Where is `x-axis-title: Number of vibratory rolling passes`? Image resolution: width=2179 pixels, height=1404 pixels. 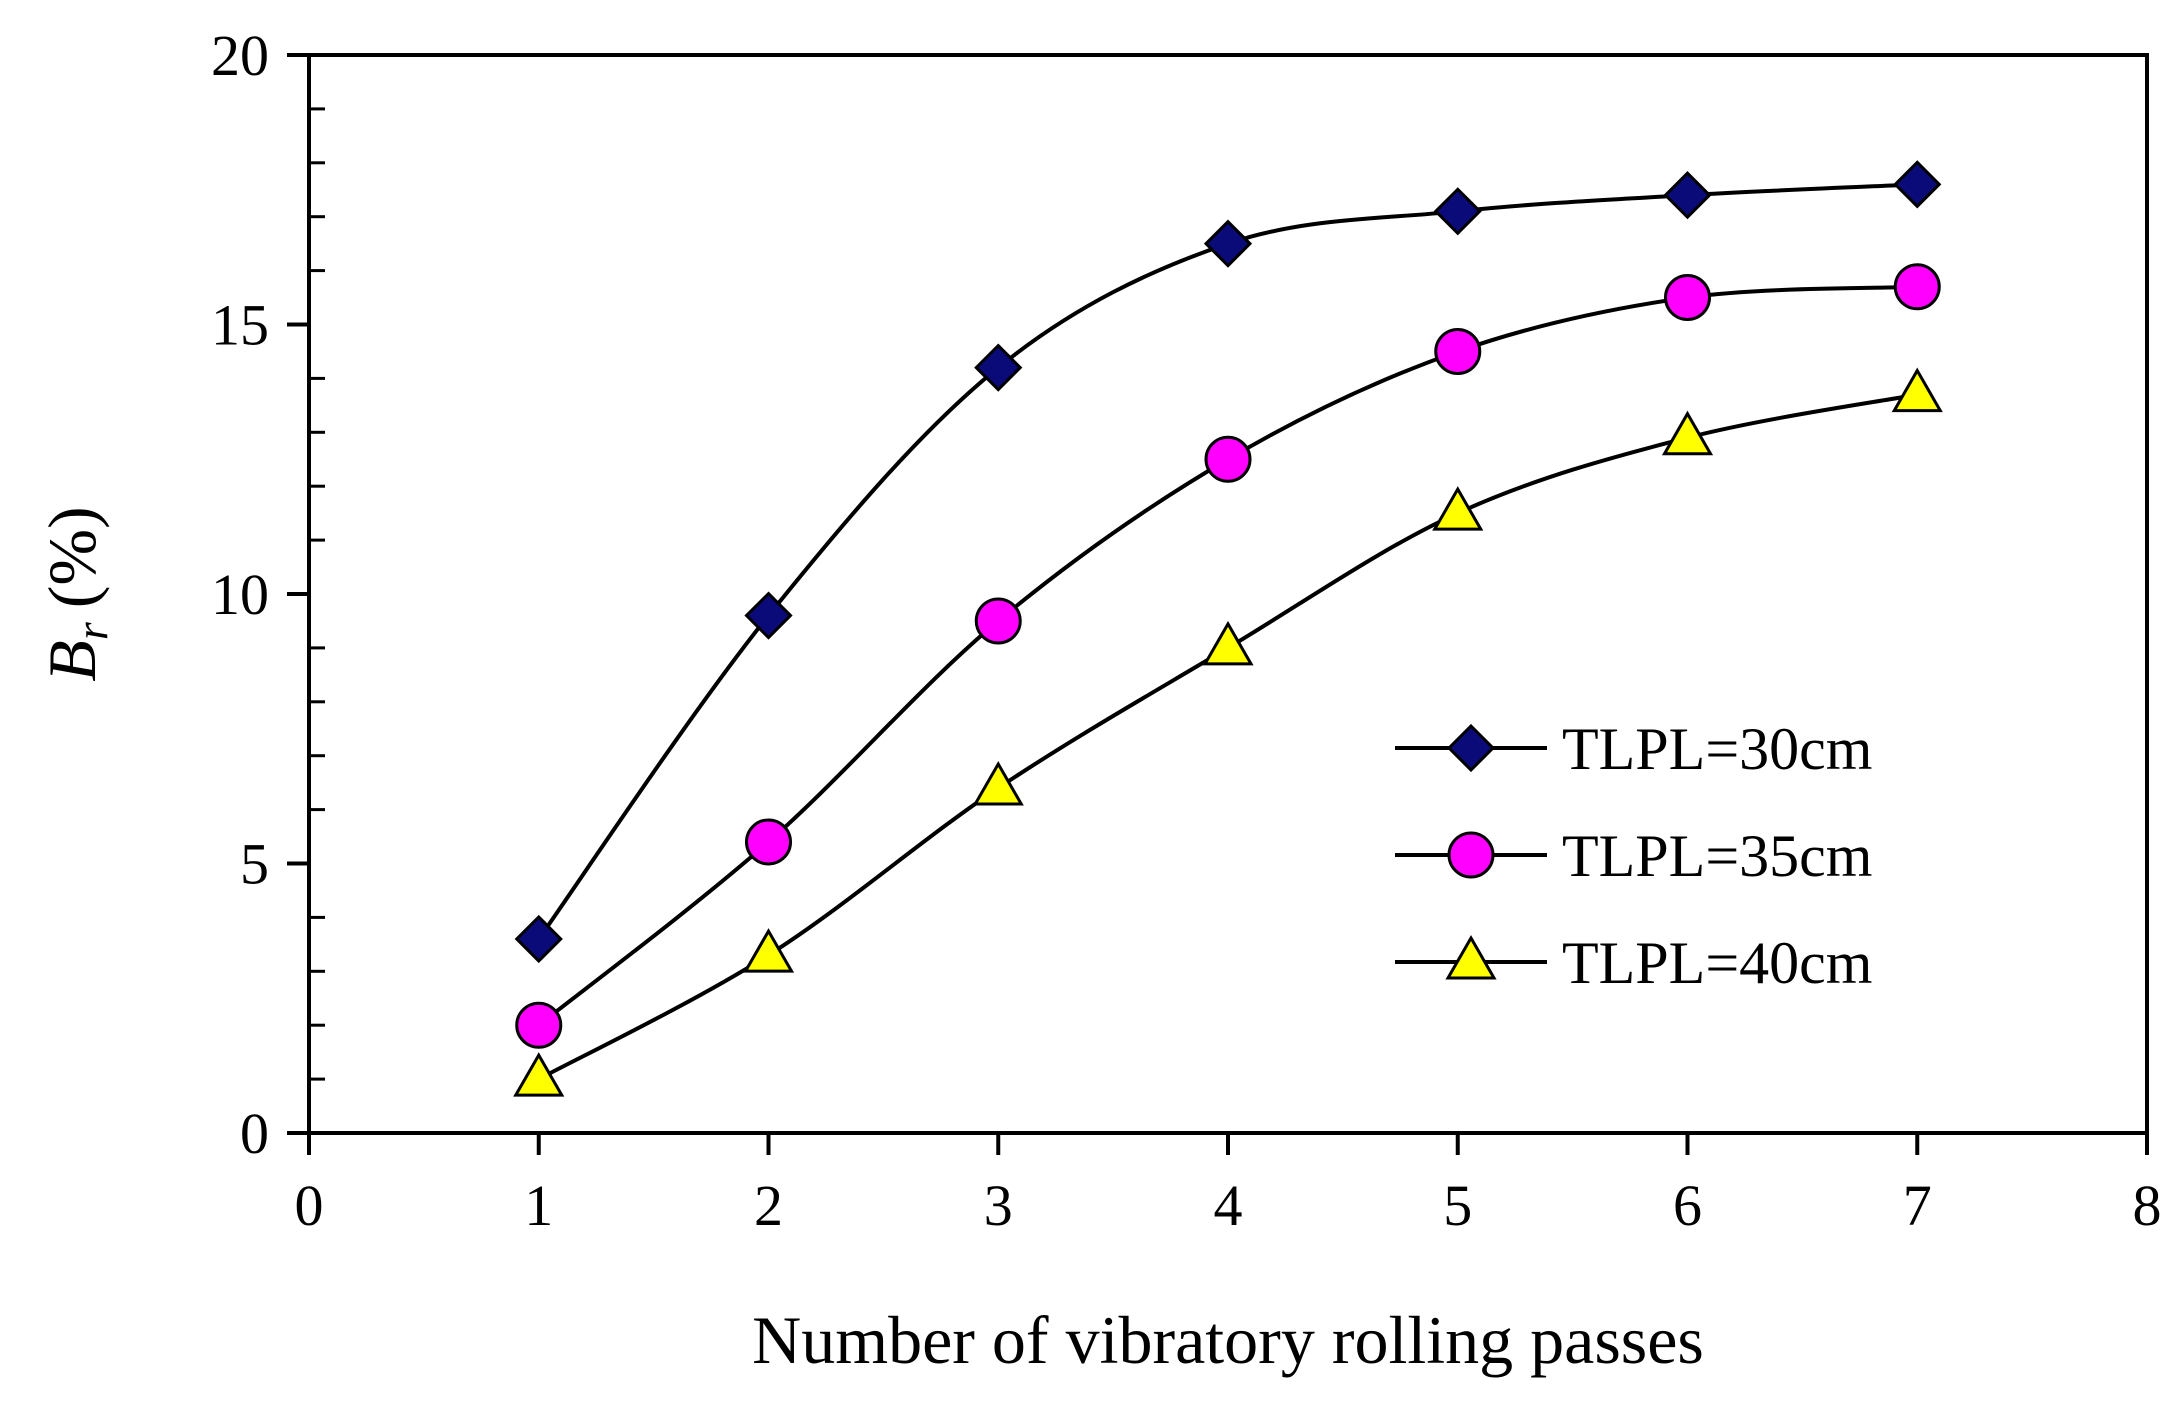 x-axis-title: Number of vibratory rolling passes is located at coordinates (1228, 1340).